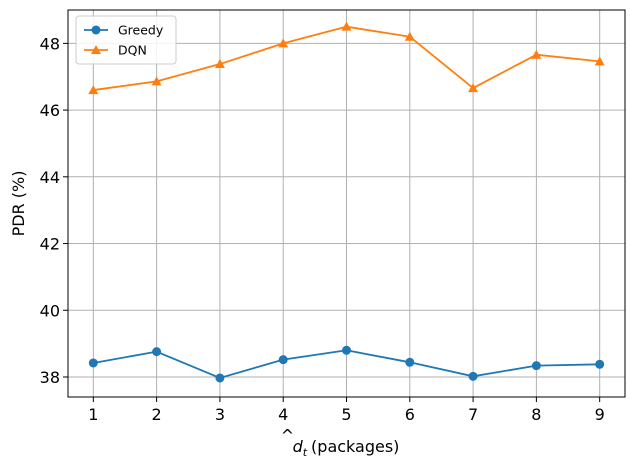 This screenshot has width=630, height=470. What do you see at coordinates (50, 310) in the screenshot?
I see `y-tick-label: 40` at bounding box center [50, 310].